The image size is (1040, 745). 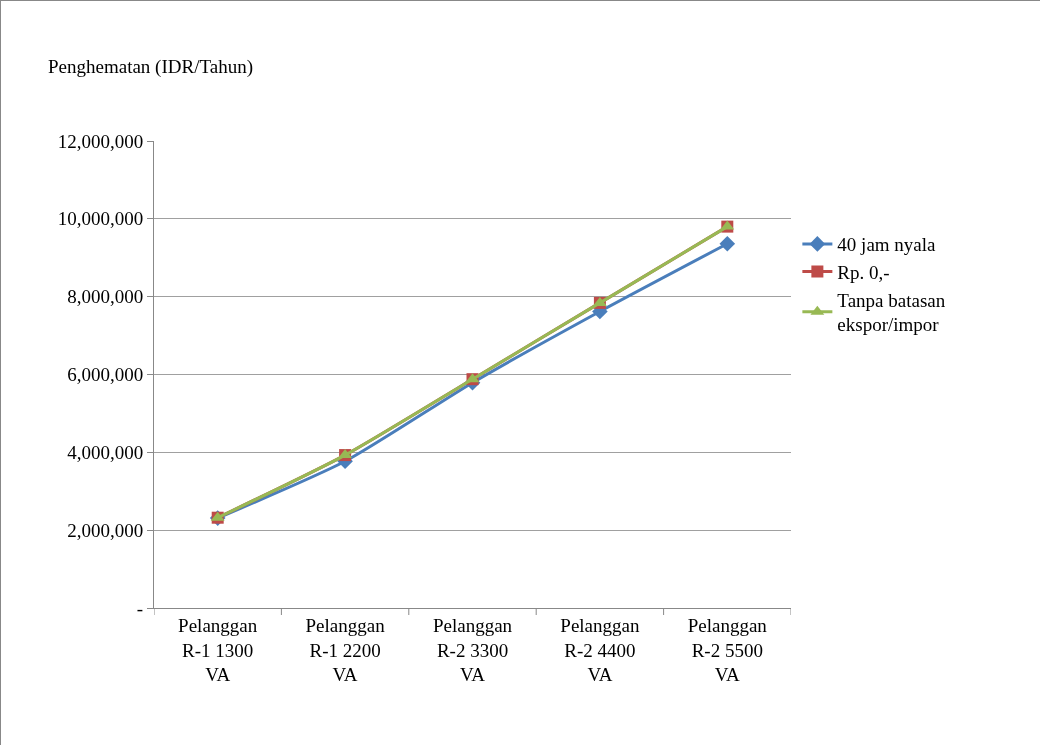 What do you see at coordinates (891, 312) in the screenshot?
I see `legend-label: Tanpa batasan ekspor/impor` at bounding box center [891, 312].